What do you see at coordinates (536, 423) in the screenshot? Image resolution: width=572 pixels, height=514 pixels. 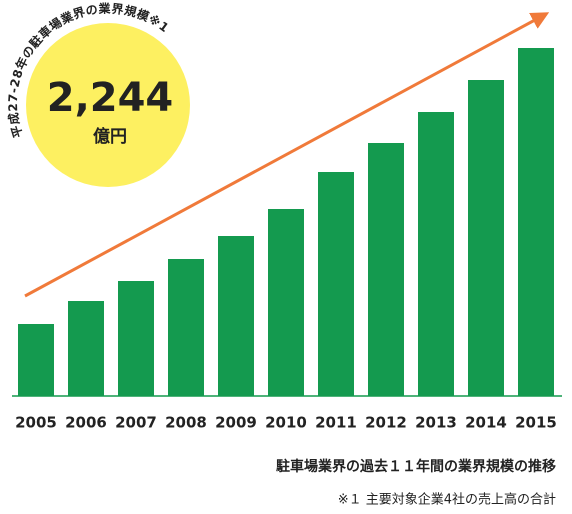 I see `x-tick-label: 2015` at bounding box center [536, 423].